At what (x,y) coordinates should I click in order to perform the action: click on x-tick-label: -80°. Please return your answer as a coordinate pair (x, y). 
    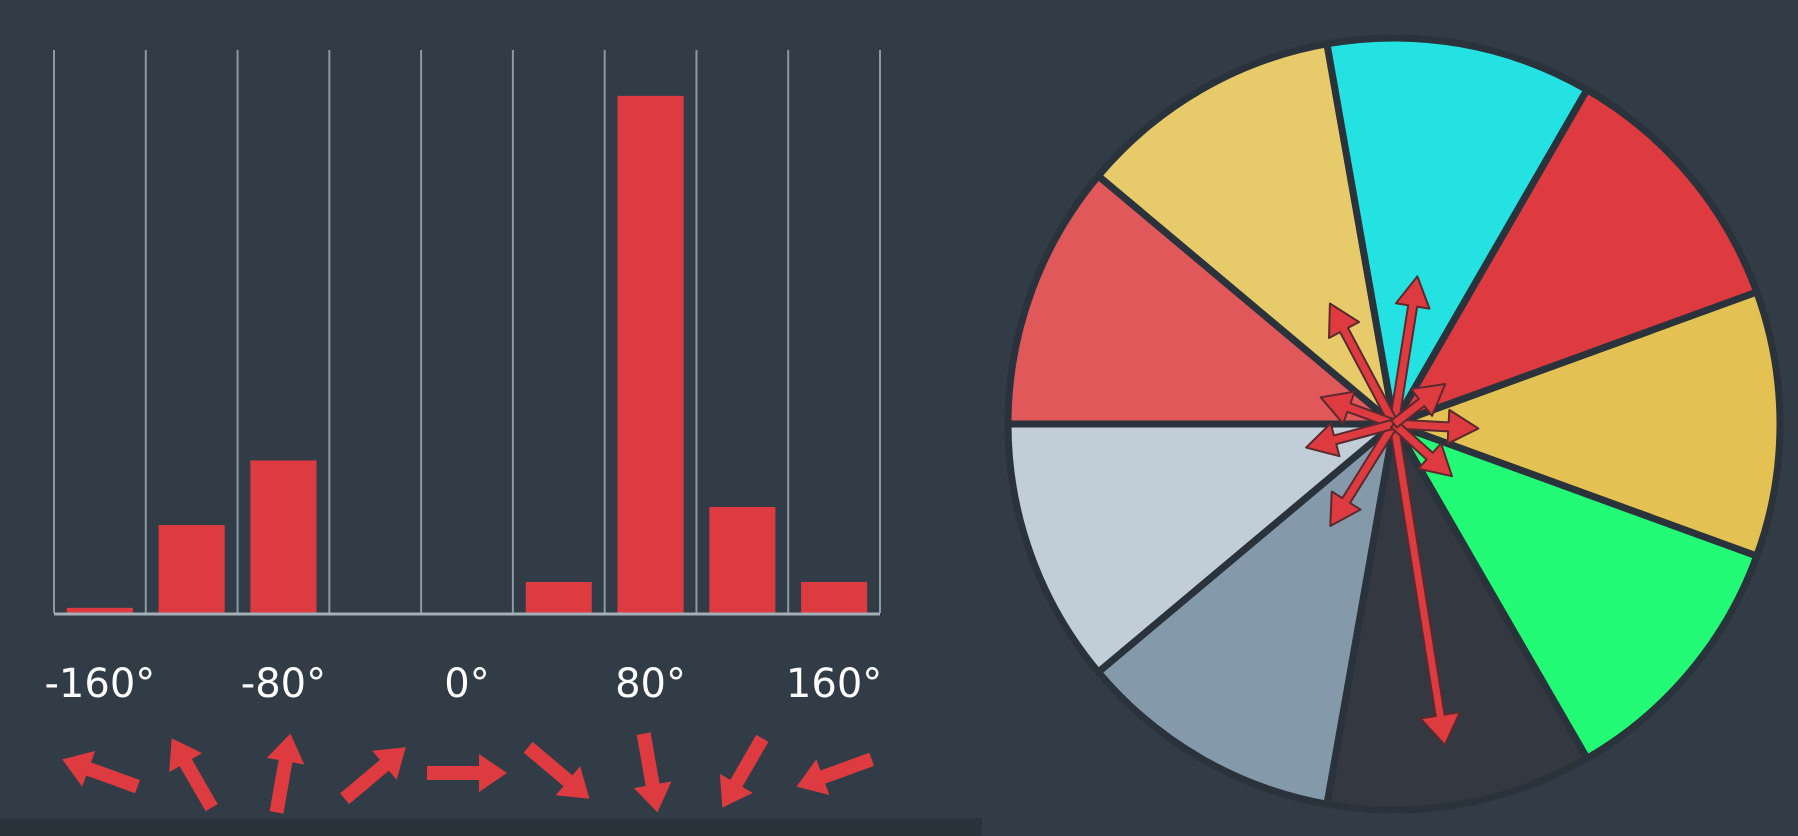
    Looking at the image, I should click on (283, 684).